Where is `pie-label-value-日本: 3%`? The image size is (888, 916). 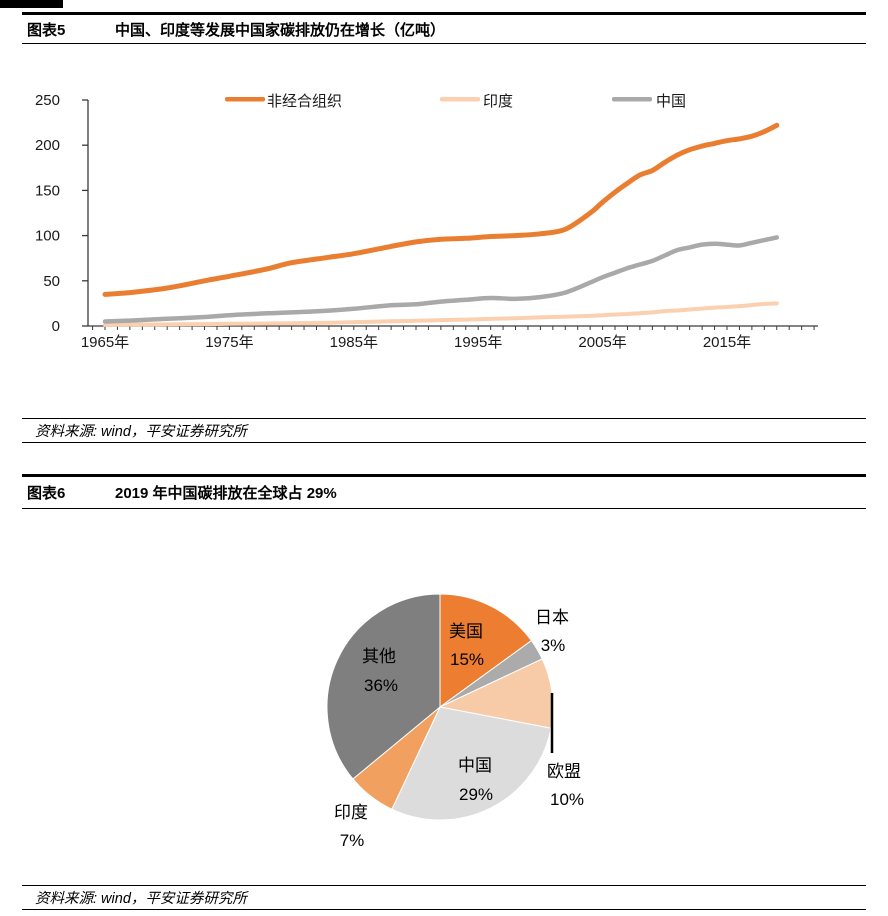
pie-label-value-日本: 3% is located at coordinates (553, 645).